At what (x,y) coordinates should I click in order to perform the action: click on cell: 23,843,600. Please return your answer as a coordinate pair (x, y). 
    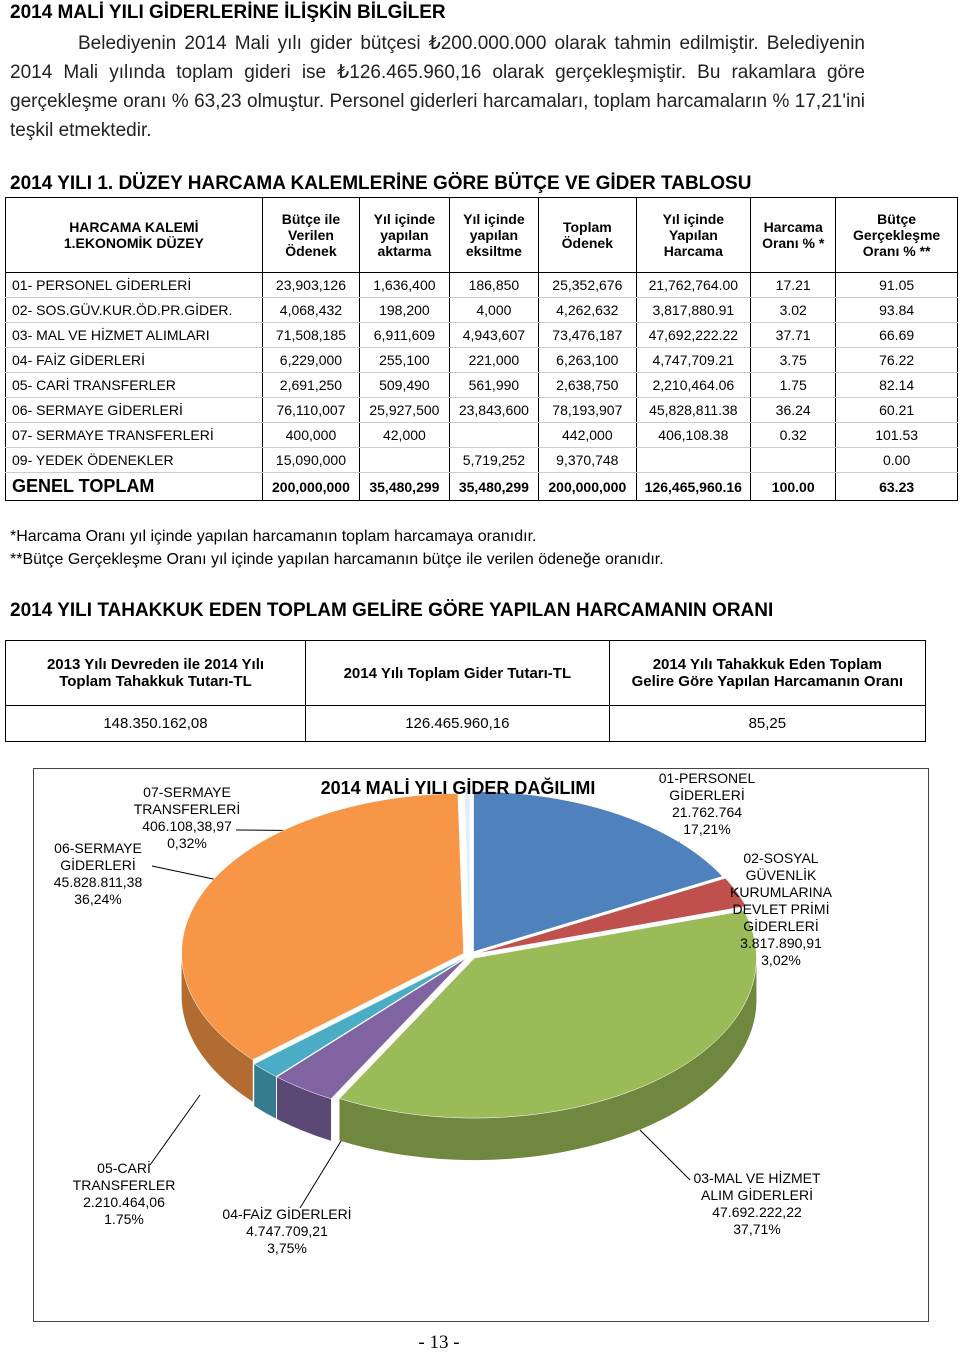
    Looking at the image, I should click on (494, 410).